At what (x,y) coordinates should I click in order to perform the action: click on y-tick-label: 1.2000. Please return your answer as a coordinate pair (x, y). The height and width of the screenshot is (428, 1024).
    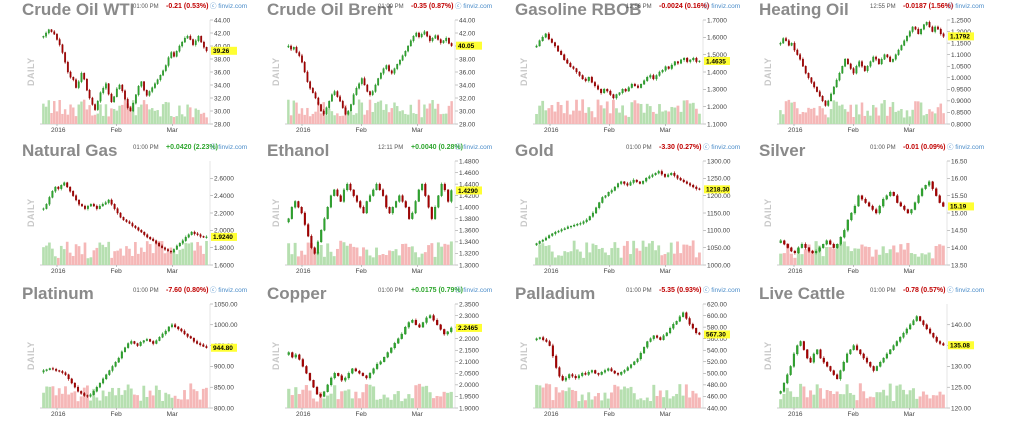
    Looking at the image, I should click on (961, 32).